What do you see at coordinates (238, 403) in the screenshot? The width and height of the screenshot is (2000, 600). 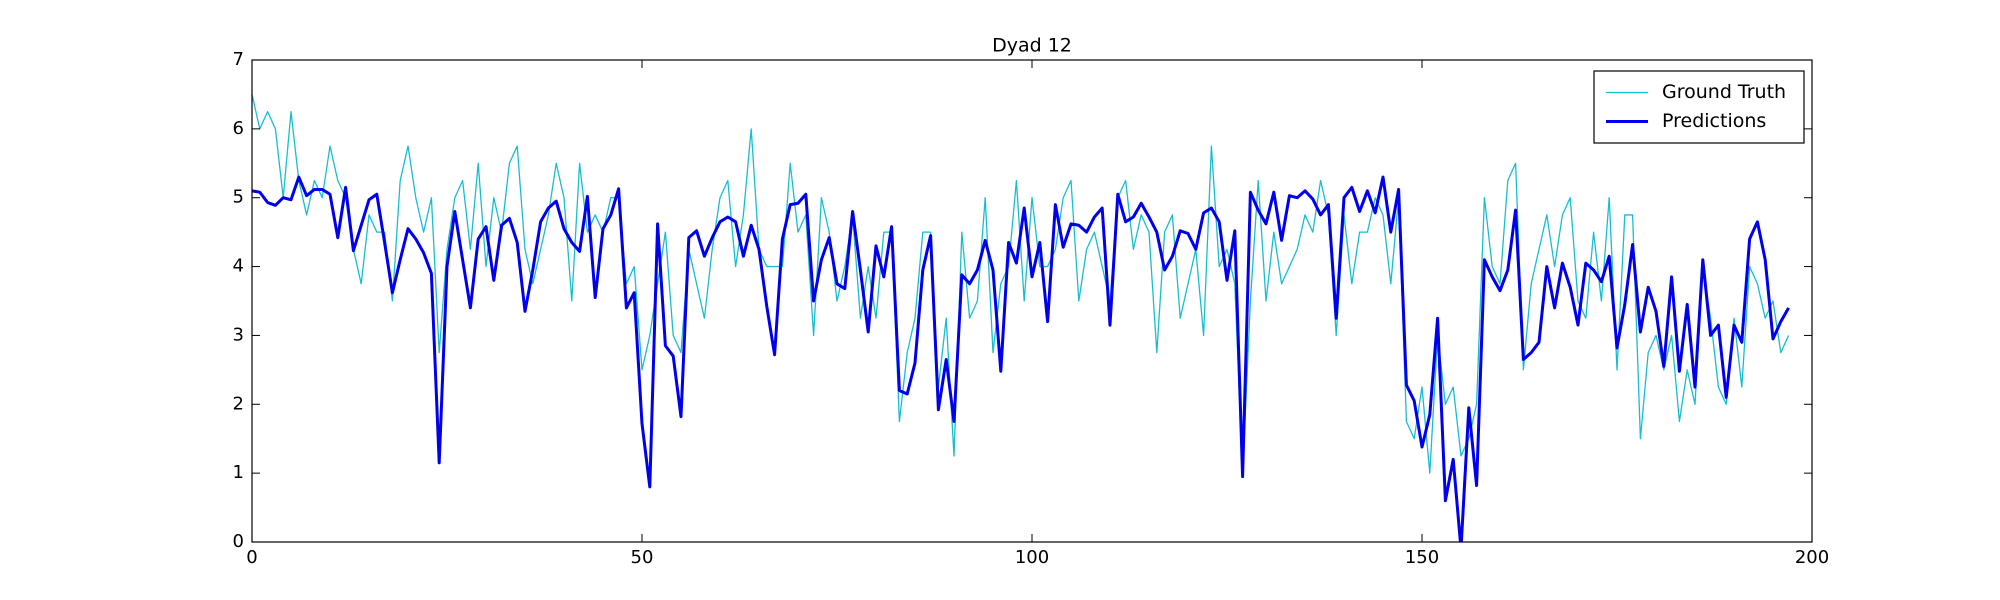 I see `y-tick-label: 2` at bounding box center [238, 403].